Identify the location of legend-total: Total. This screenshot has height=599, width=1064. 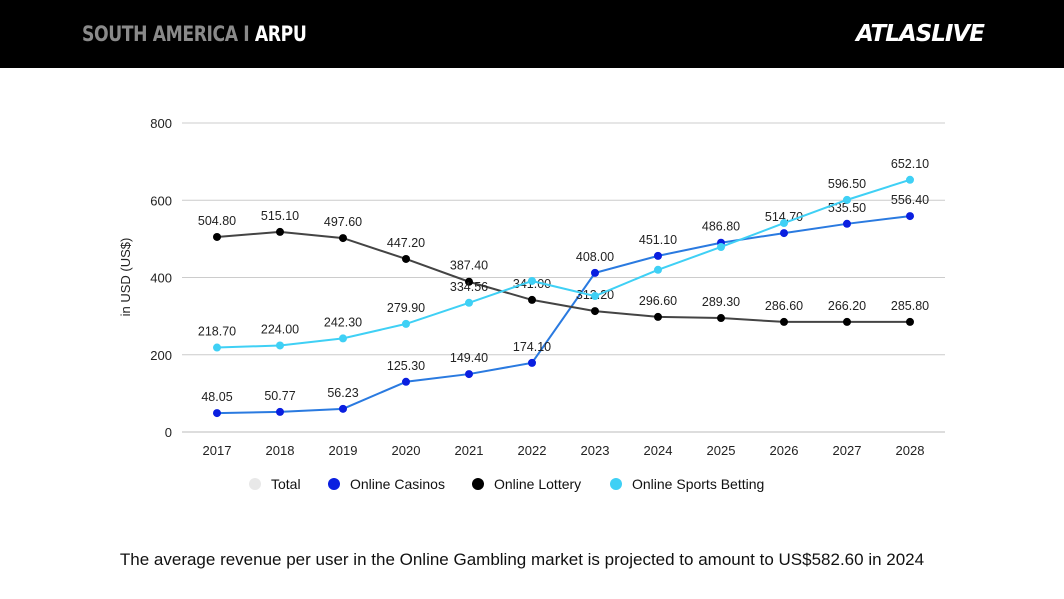
(286, 484).